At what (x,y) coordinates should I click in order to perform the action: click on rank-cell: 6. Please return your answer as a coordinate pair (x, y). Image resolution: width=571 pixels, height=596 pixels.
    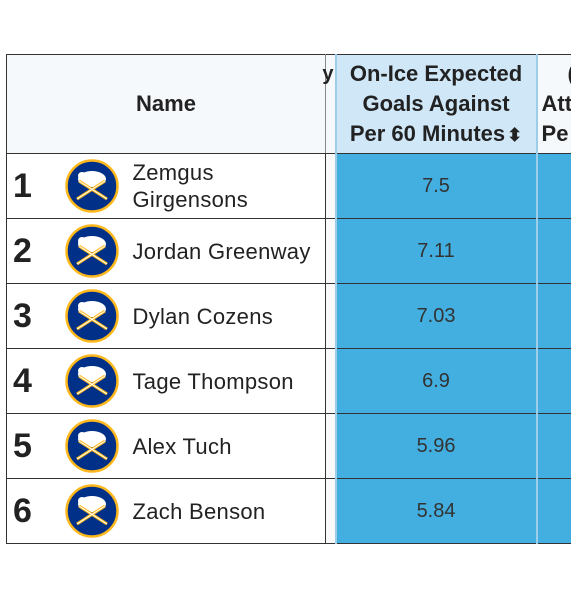
    Looking at the image, I should click on (28, 511).